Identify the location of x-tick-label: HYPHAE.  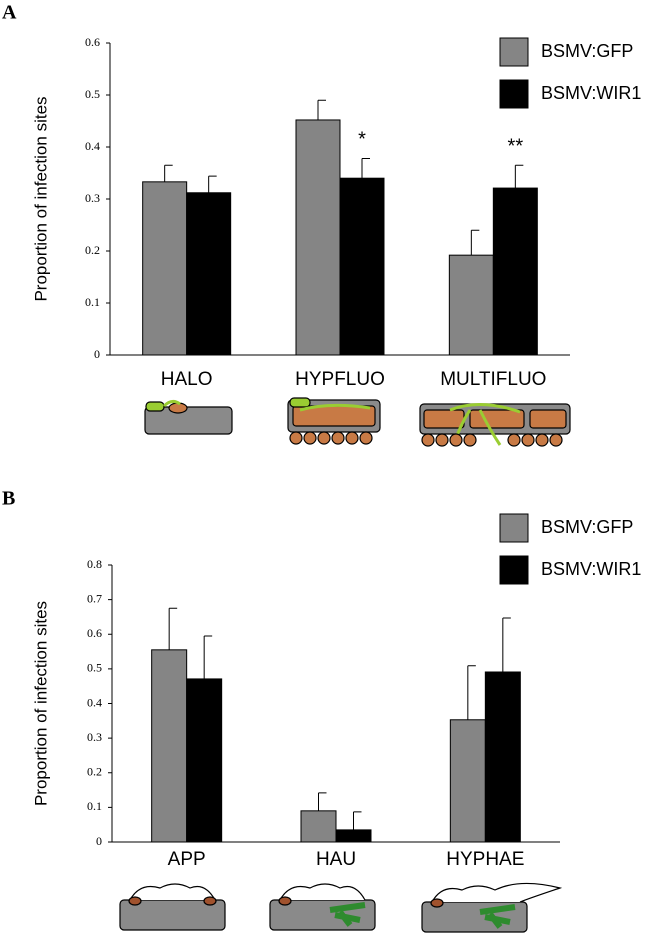
(485, 859).